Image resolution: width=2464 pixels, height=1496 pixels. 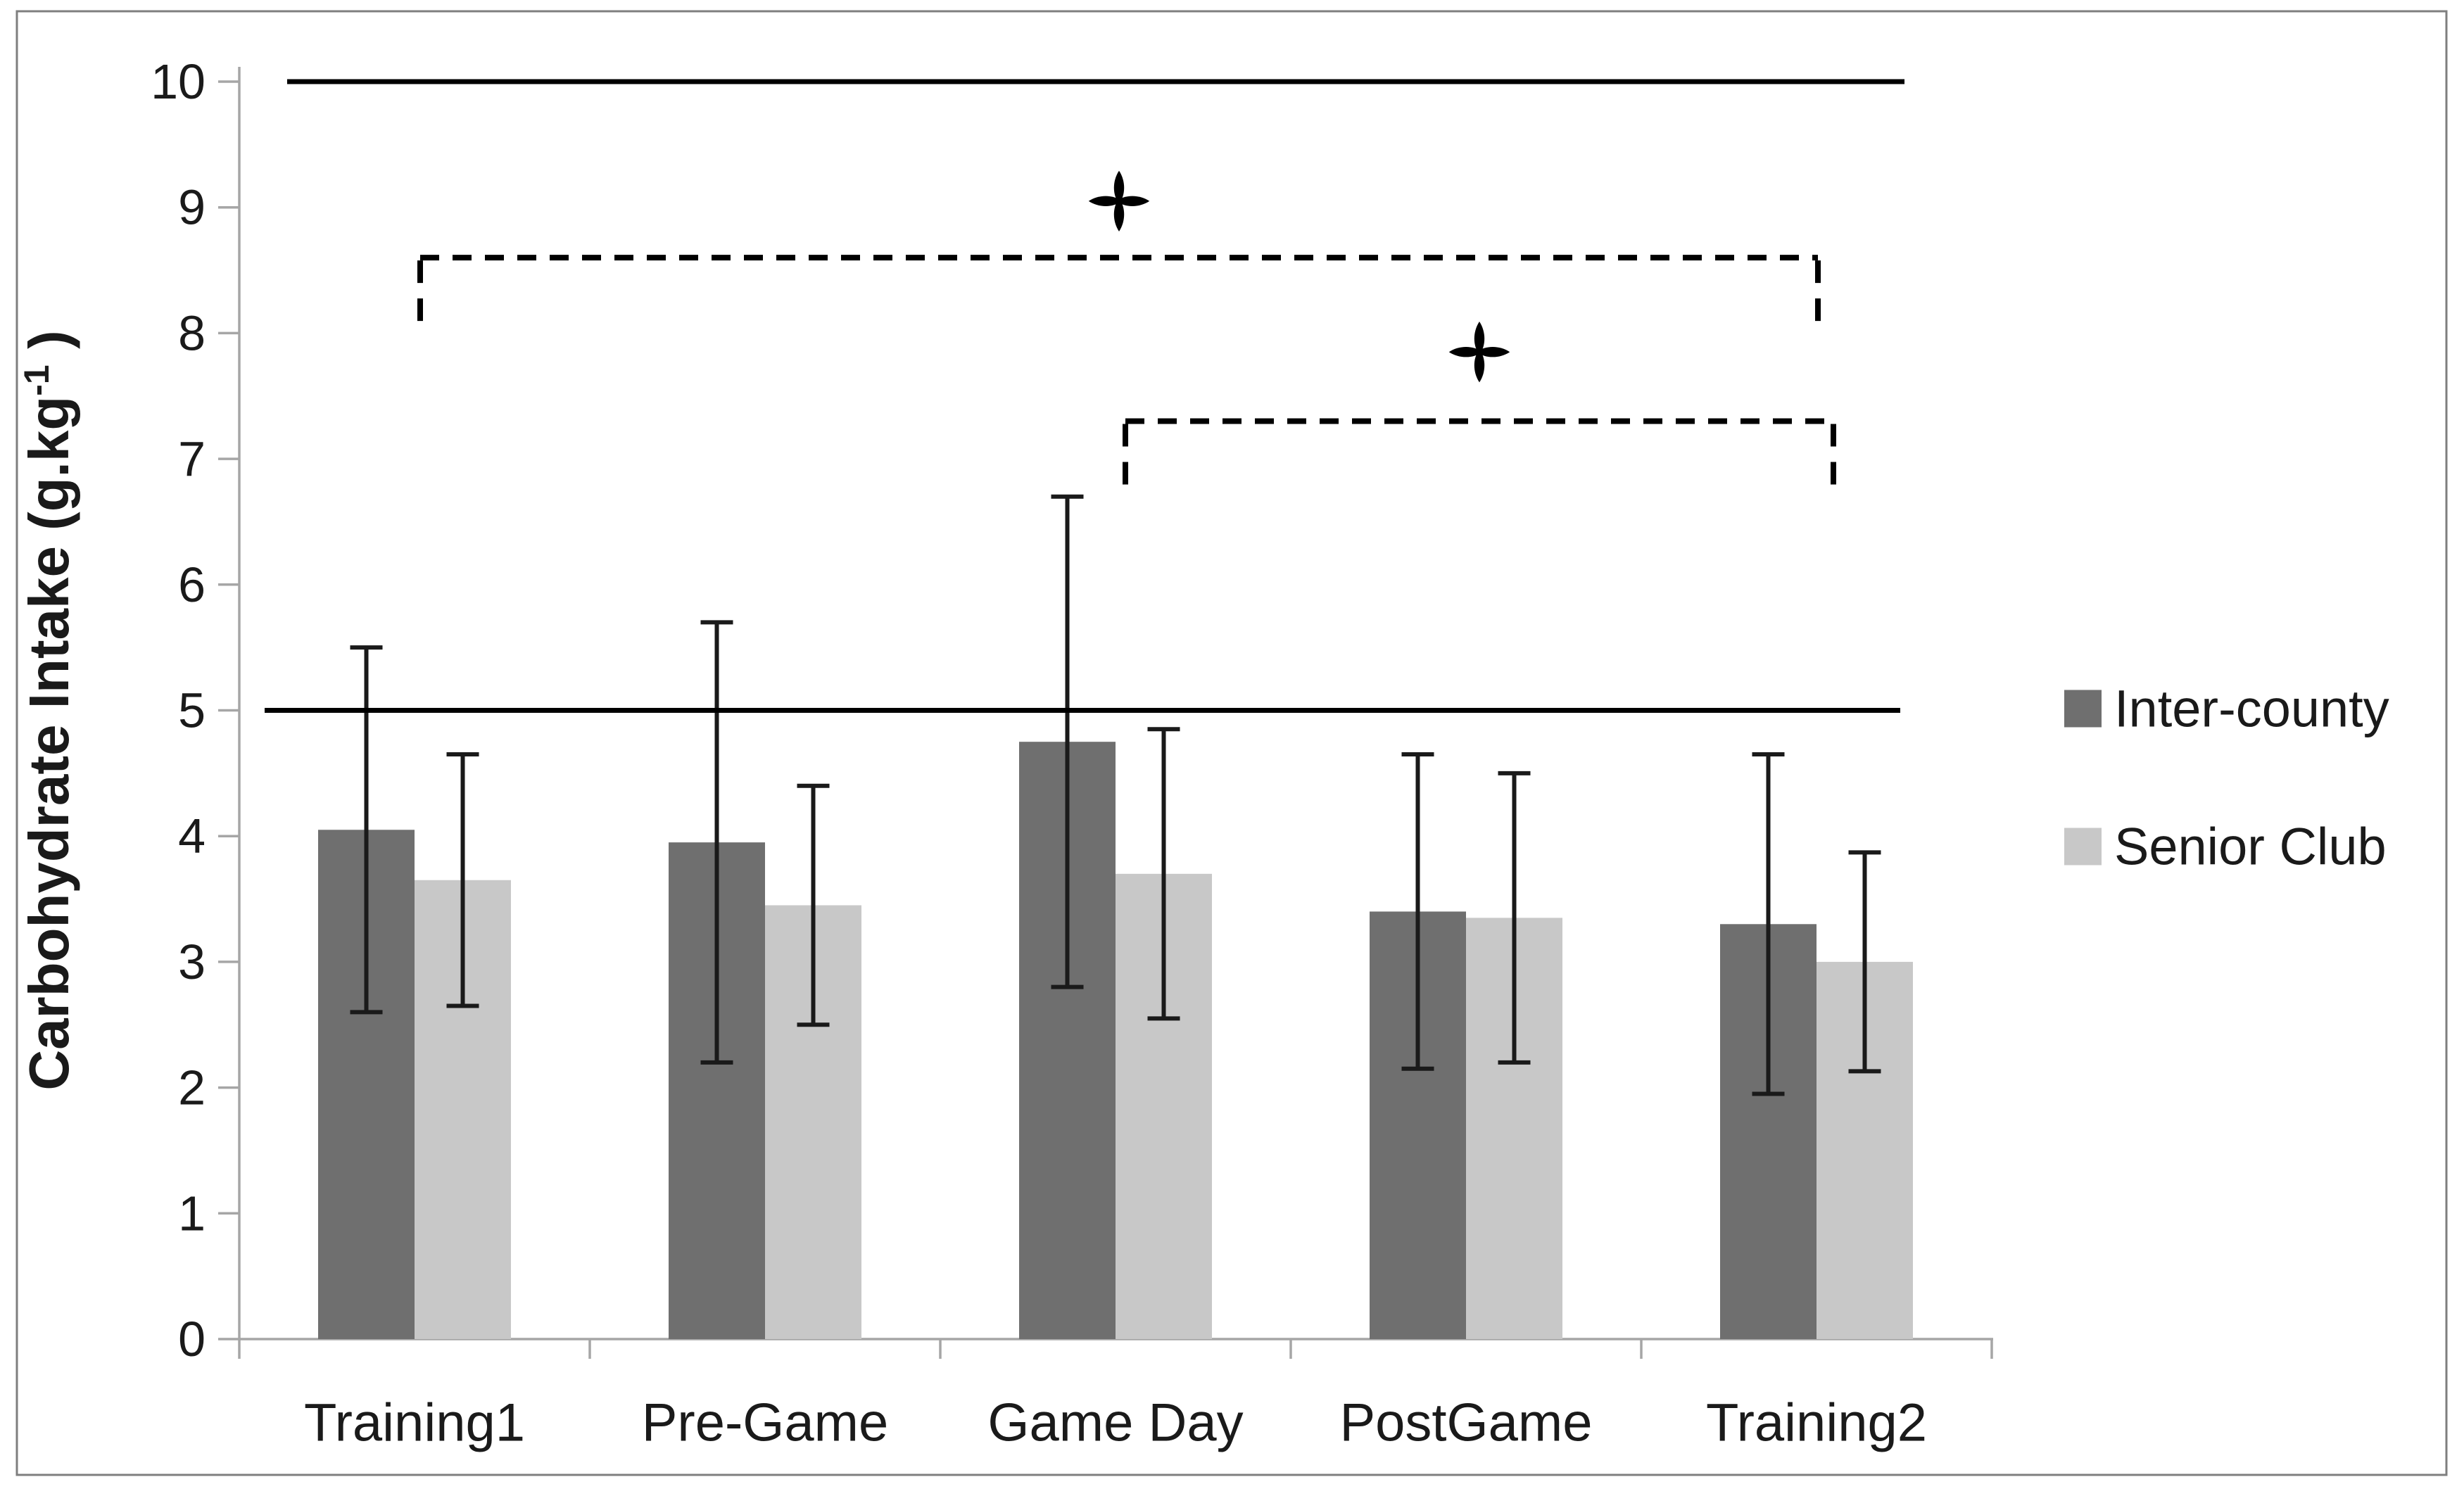 I want to click on category-label-4: PostGame, so click(x=1465, y=1423).